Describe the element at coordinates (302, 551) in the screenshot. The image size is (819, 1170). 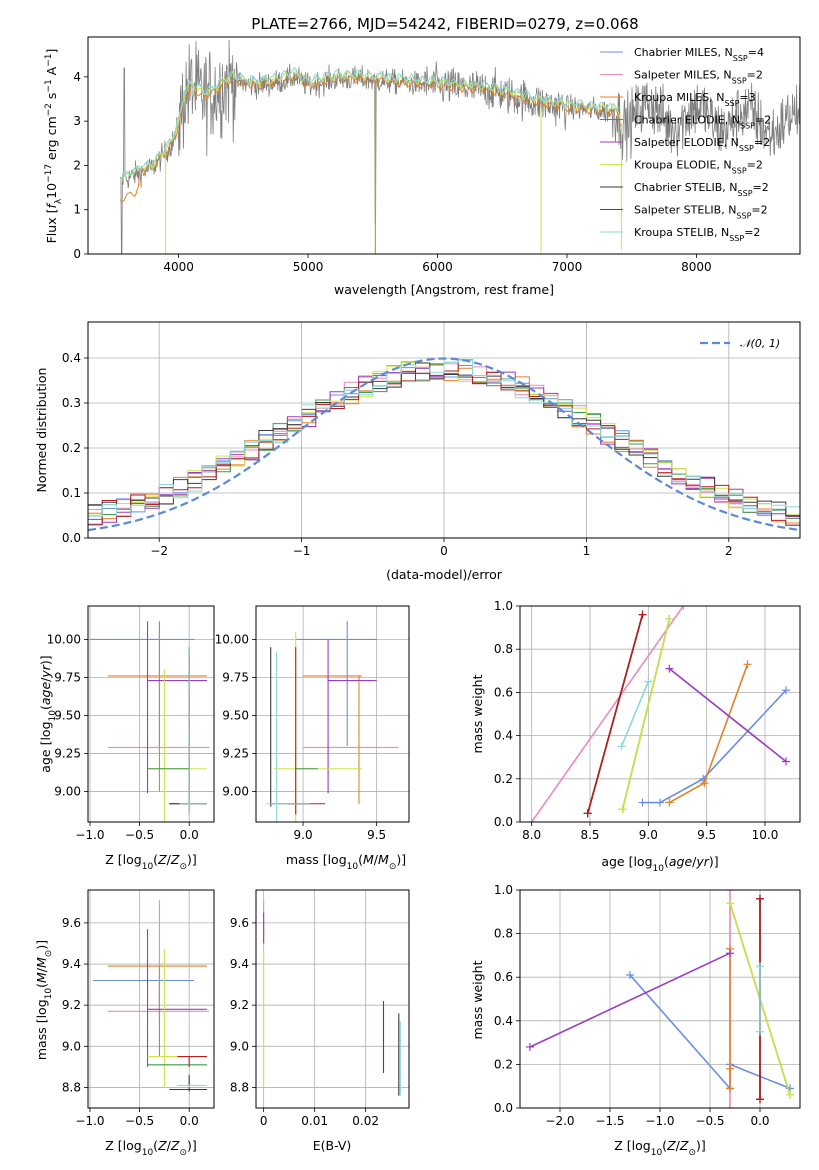
I see `x-tick-label: −1` at that location.